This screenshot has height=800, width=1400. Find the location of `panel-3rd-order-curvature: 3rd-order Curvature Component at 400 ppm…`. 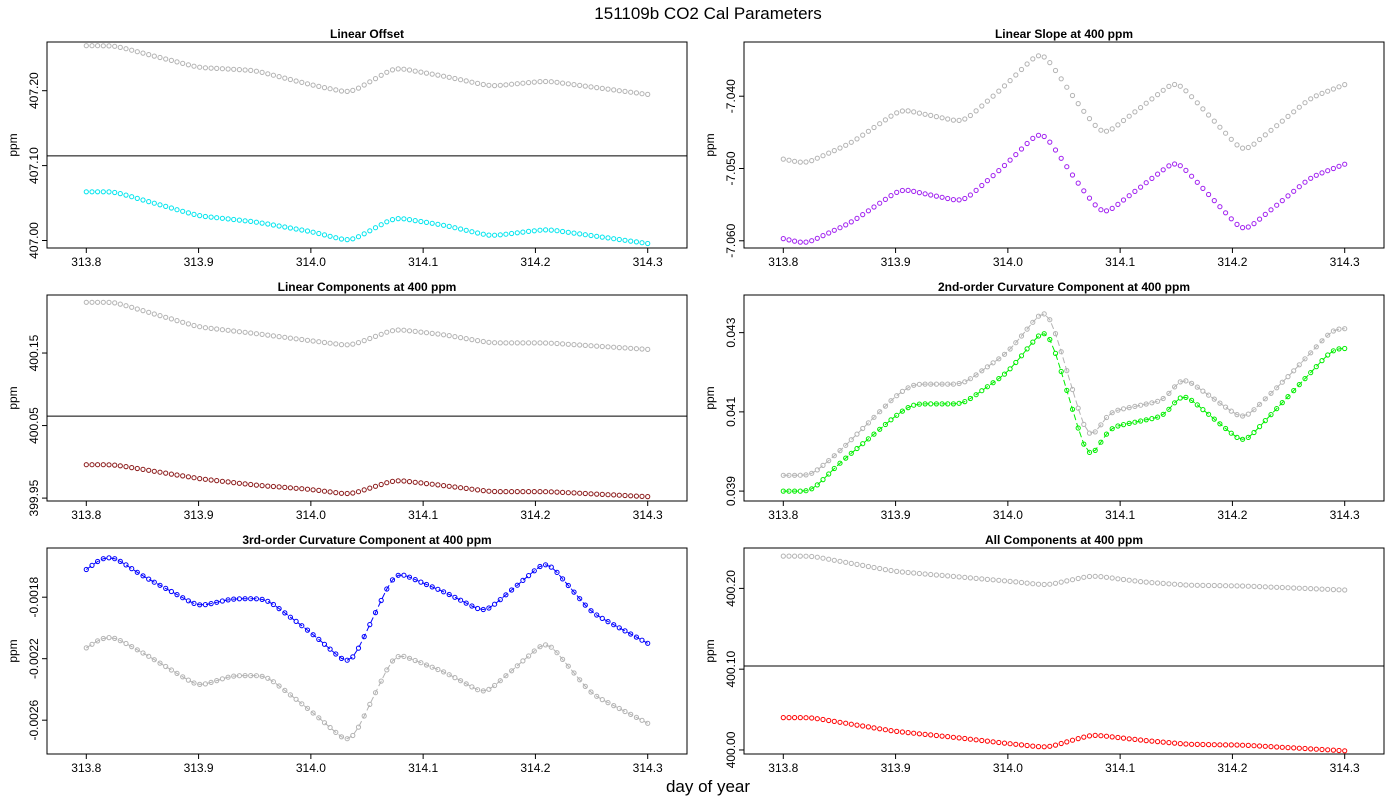

panel-3rd-order-curvature: 3rd-order Curvature Component at 400 ppm… is located at coordinates (347, 654).